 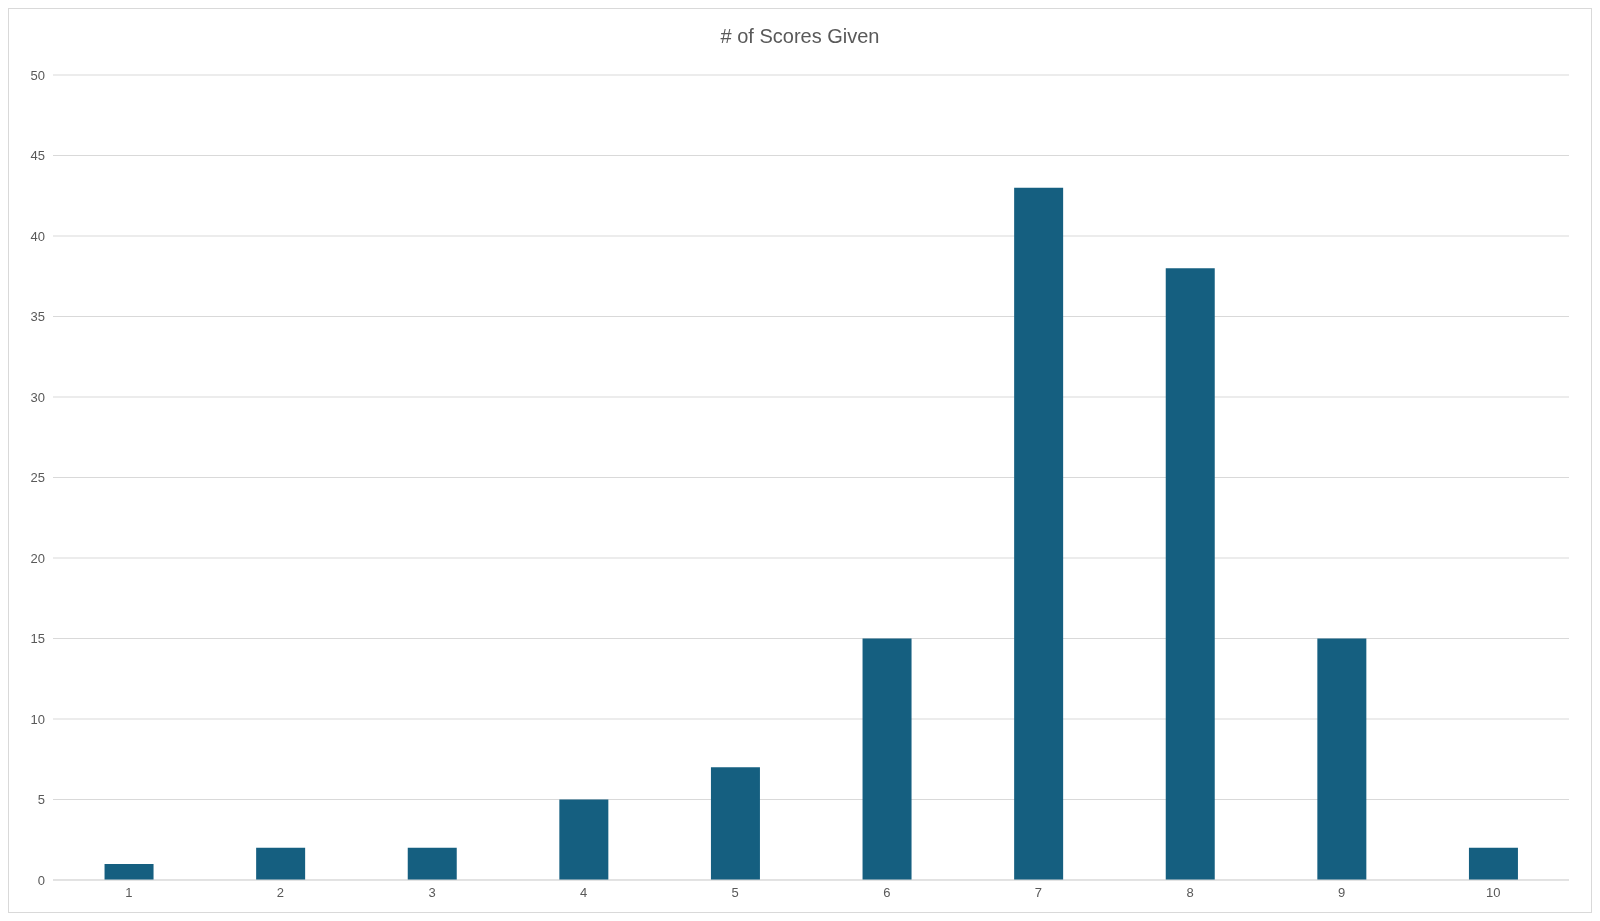 I want to click on y-tick-label: 25, so click(x=37, y=478).